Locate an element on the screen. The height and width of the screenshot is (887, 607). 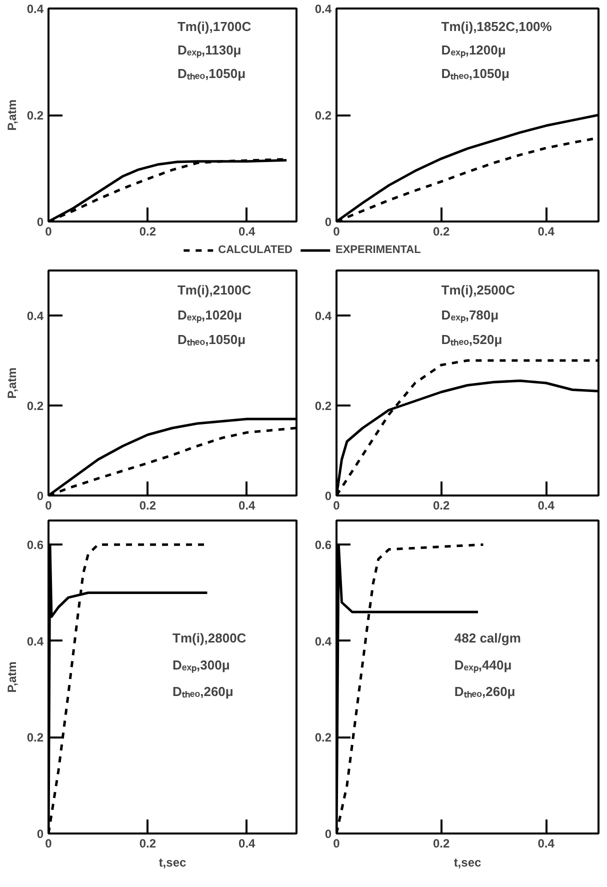
legend-label: CALCULATED is located at coordinates (255, 250).